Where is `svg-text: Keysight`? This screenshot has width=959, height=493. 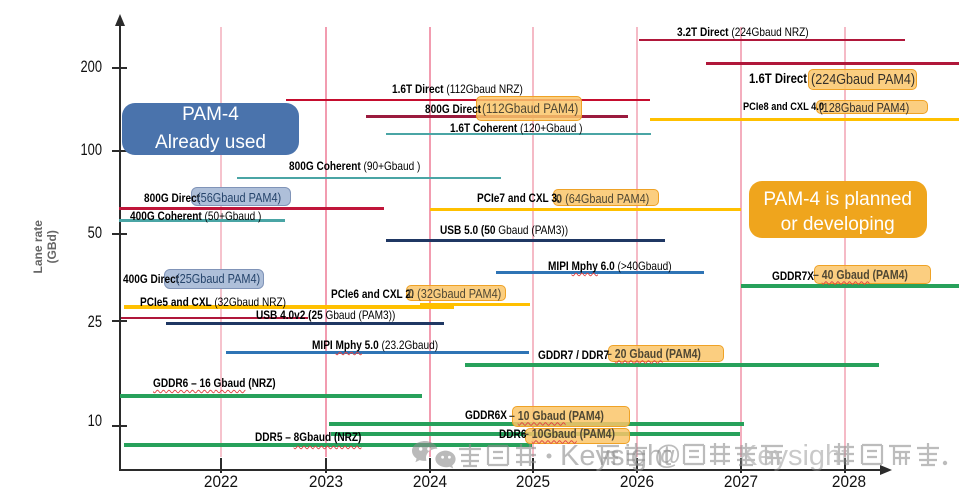
svg-text: Keysight is located at coordinates (793, 456).